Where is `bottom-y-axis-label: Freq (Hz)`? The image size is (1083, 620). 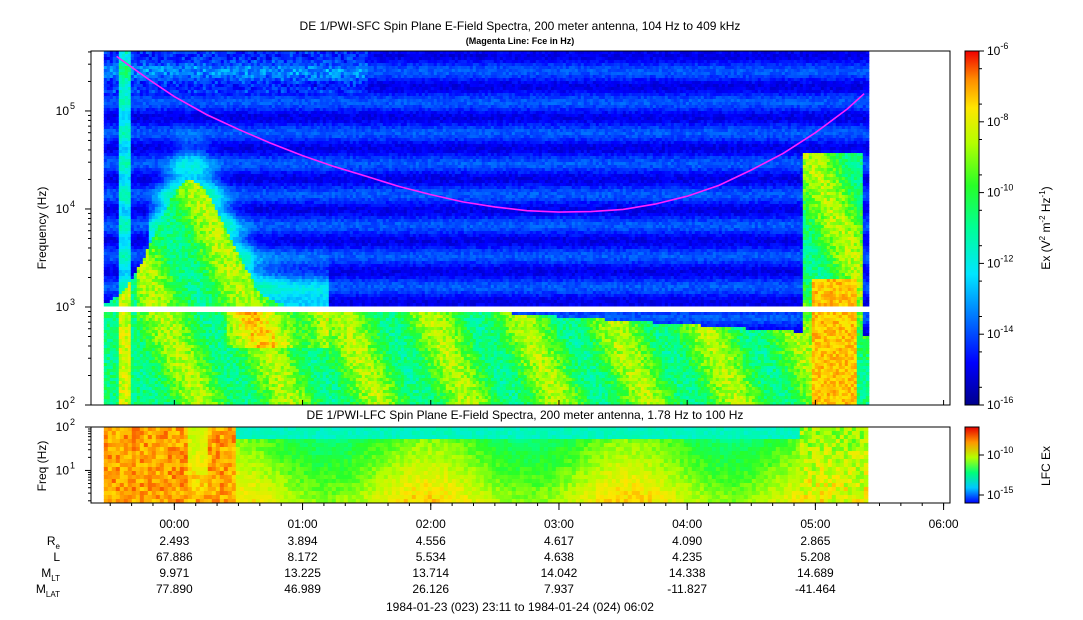 bottom-y-axis-label: Freq (Hz) is located at coordinates (42, 466).